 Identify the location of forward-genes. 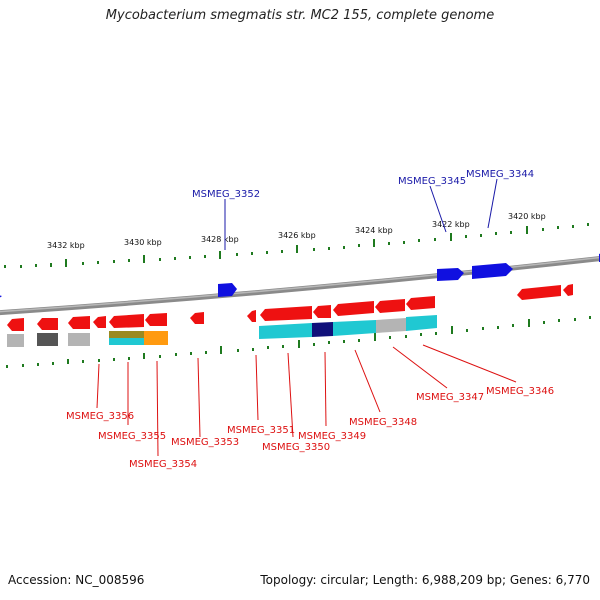
(300, 275).